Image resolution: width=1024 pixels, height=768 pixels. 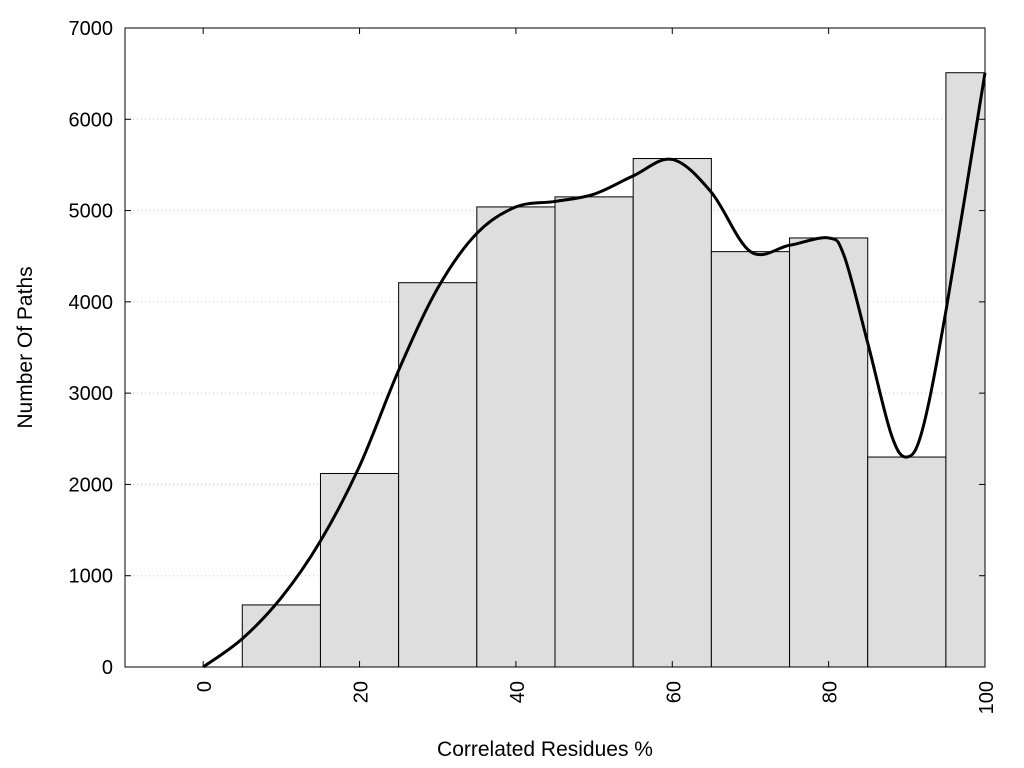 What do you see at coordinates (107, 668) in the screenshot?
I see `y-tick-label-0: 0` at bounding box center [107, 668].